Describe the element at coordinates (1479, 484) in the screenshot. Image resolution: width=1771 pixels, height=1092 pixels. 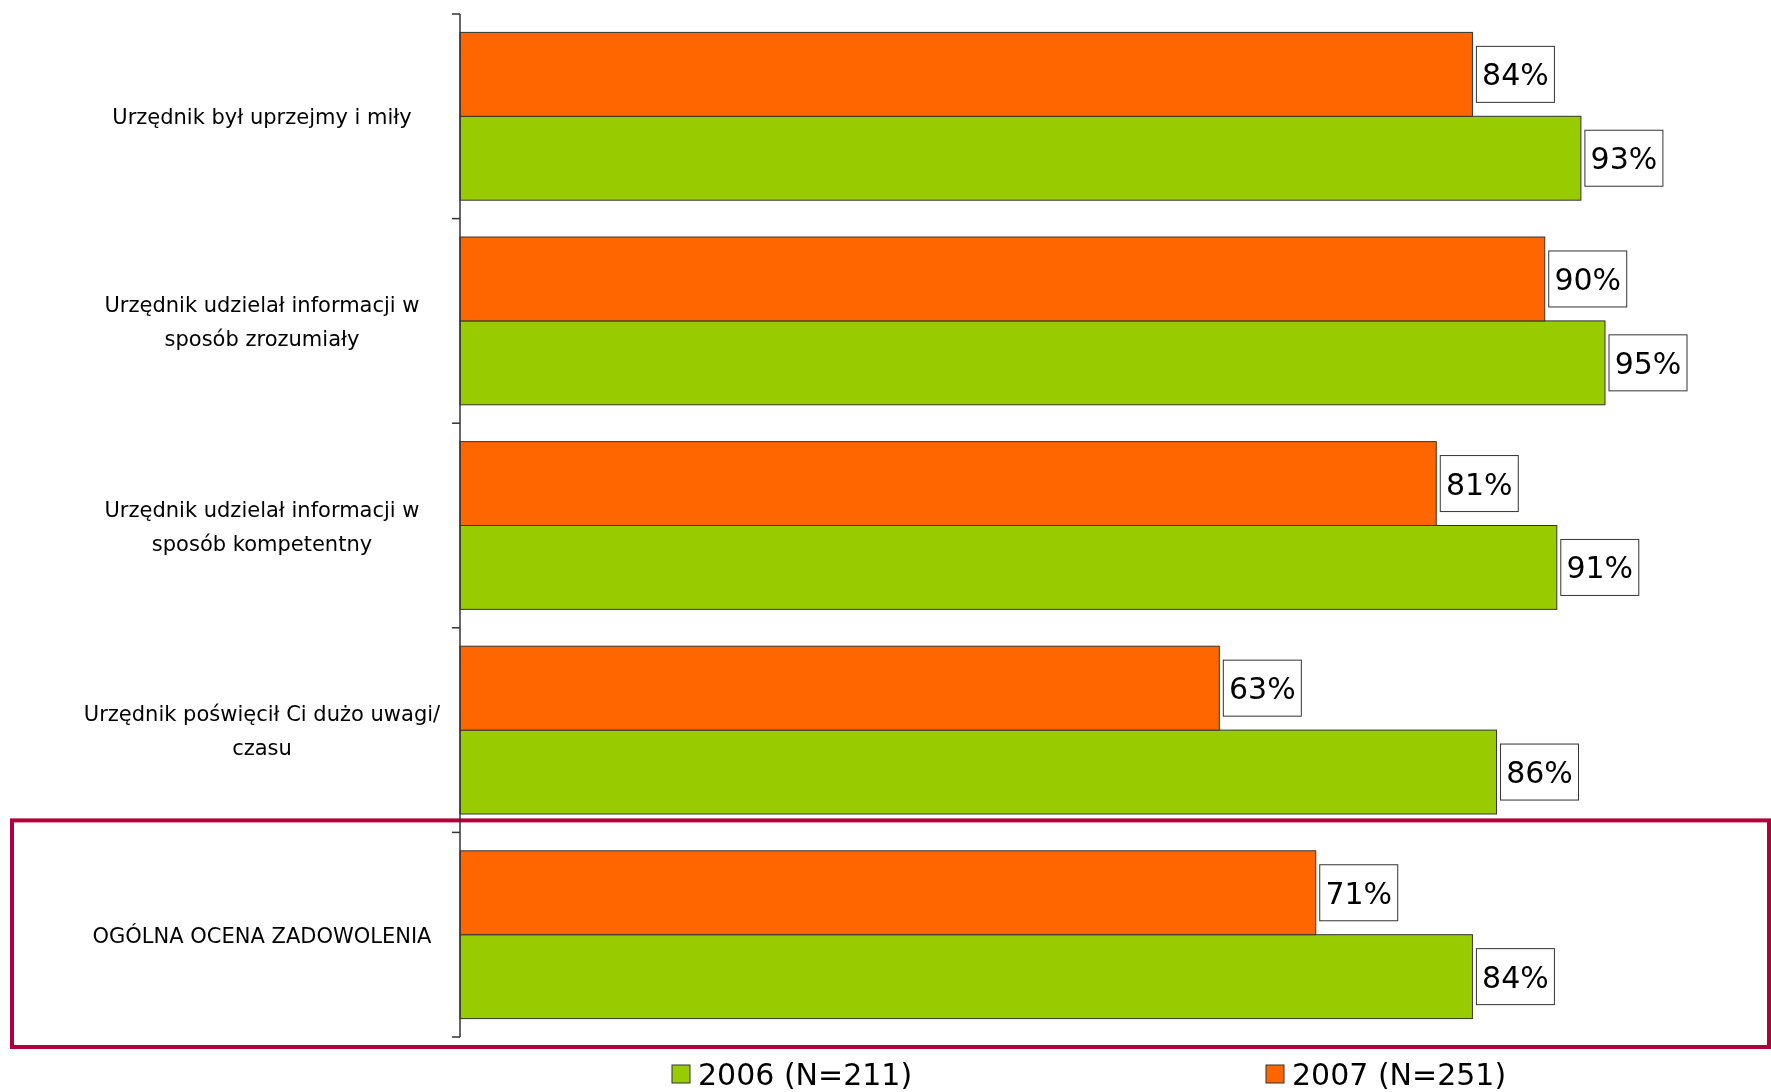
I see `data-label: 81%` at that location.